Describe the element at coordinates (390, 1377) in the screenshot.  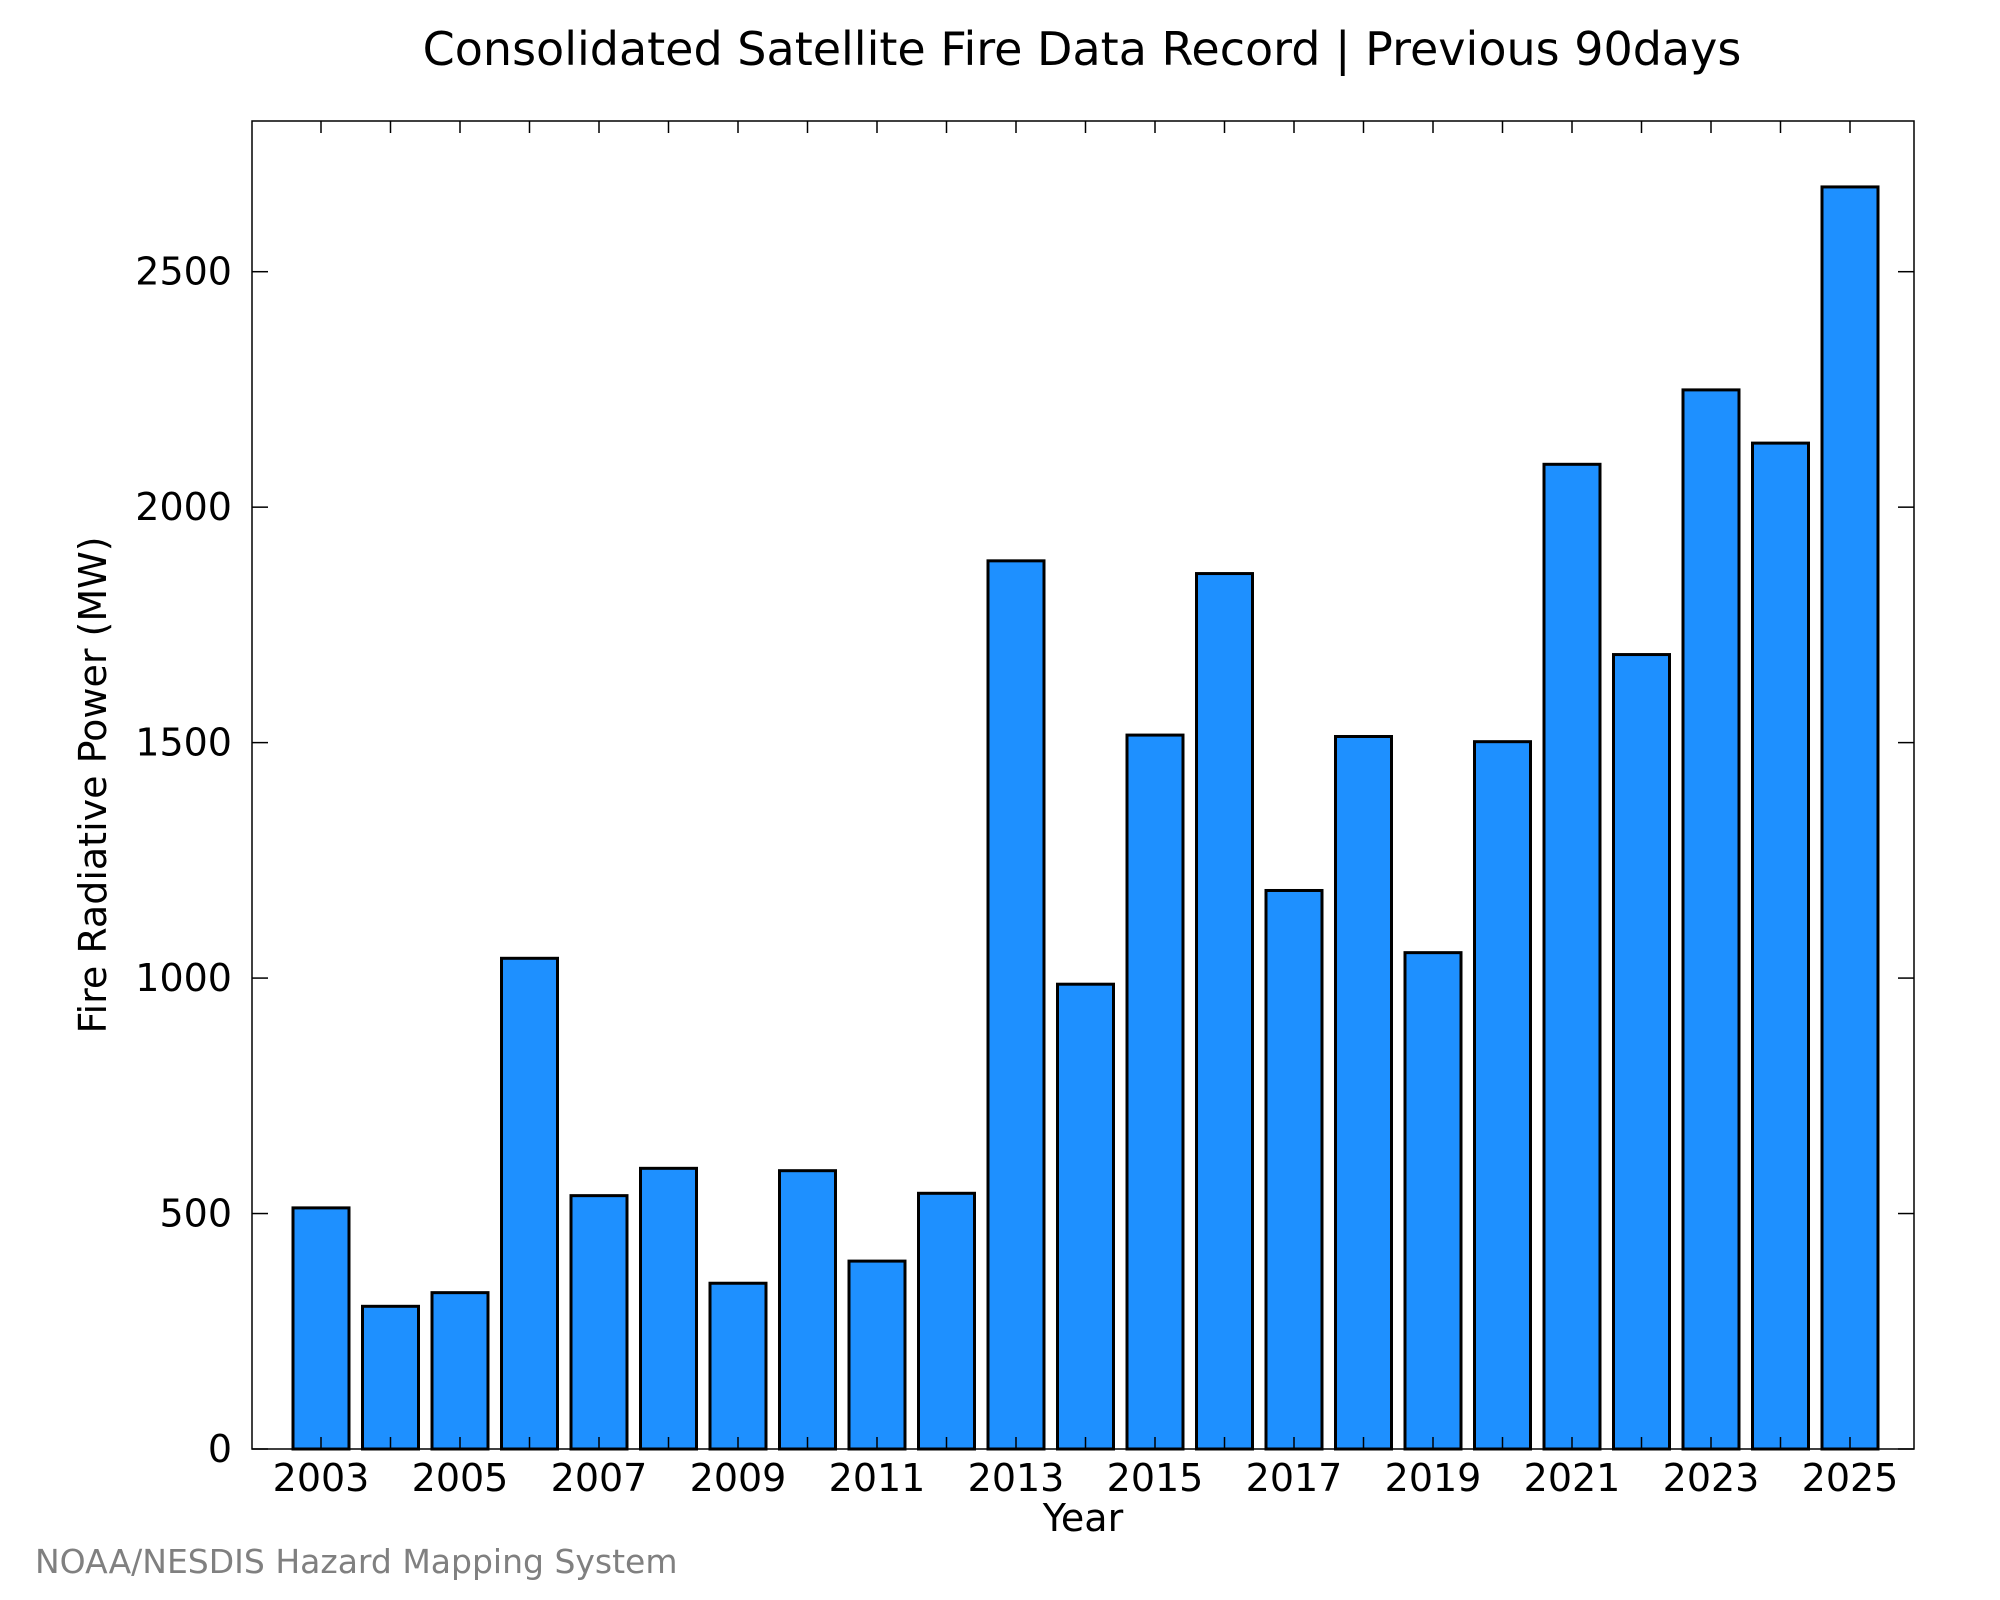
I see `bar-2004` at that location.